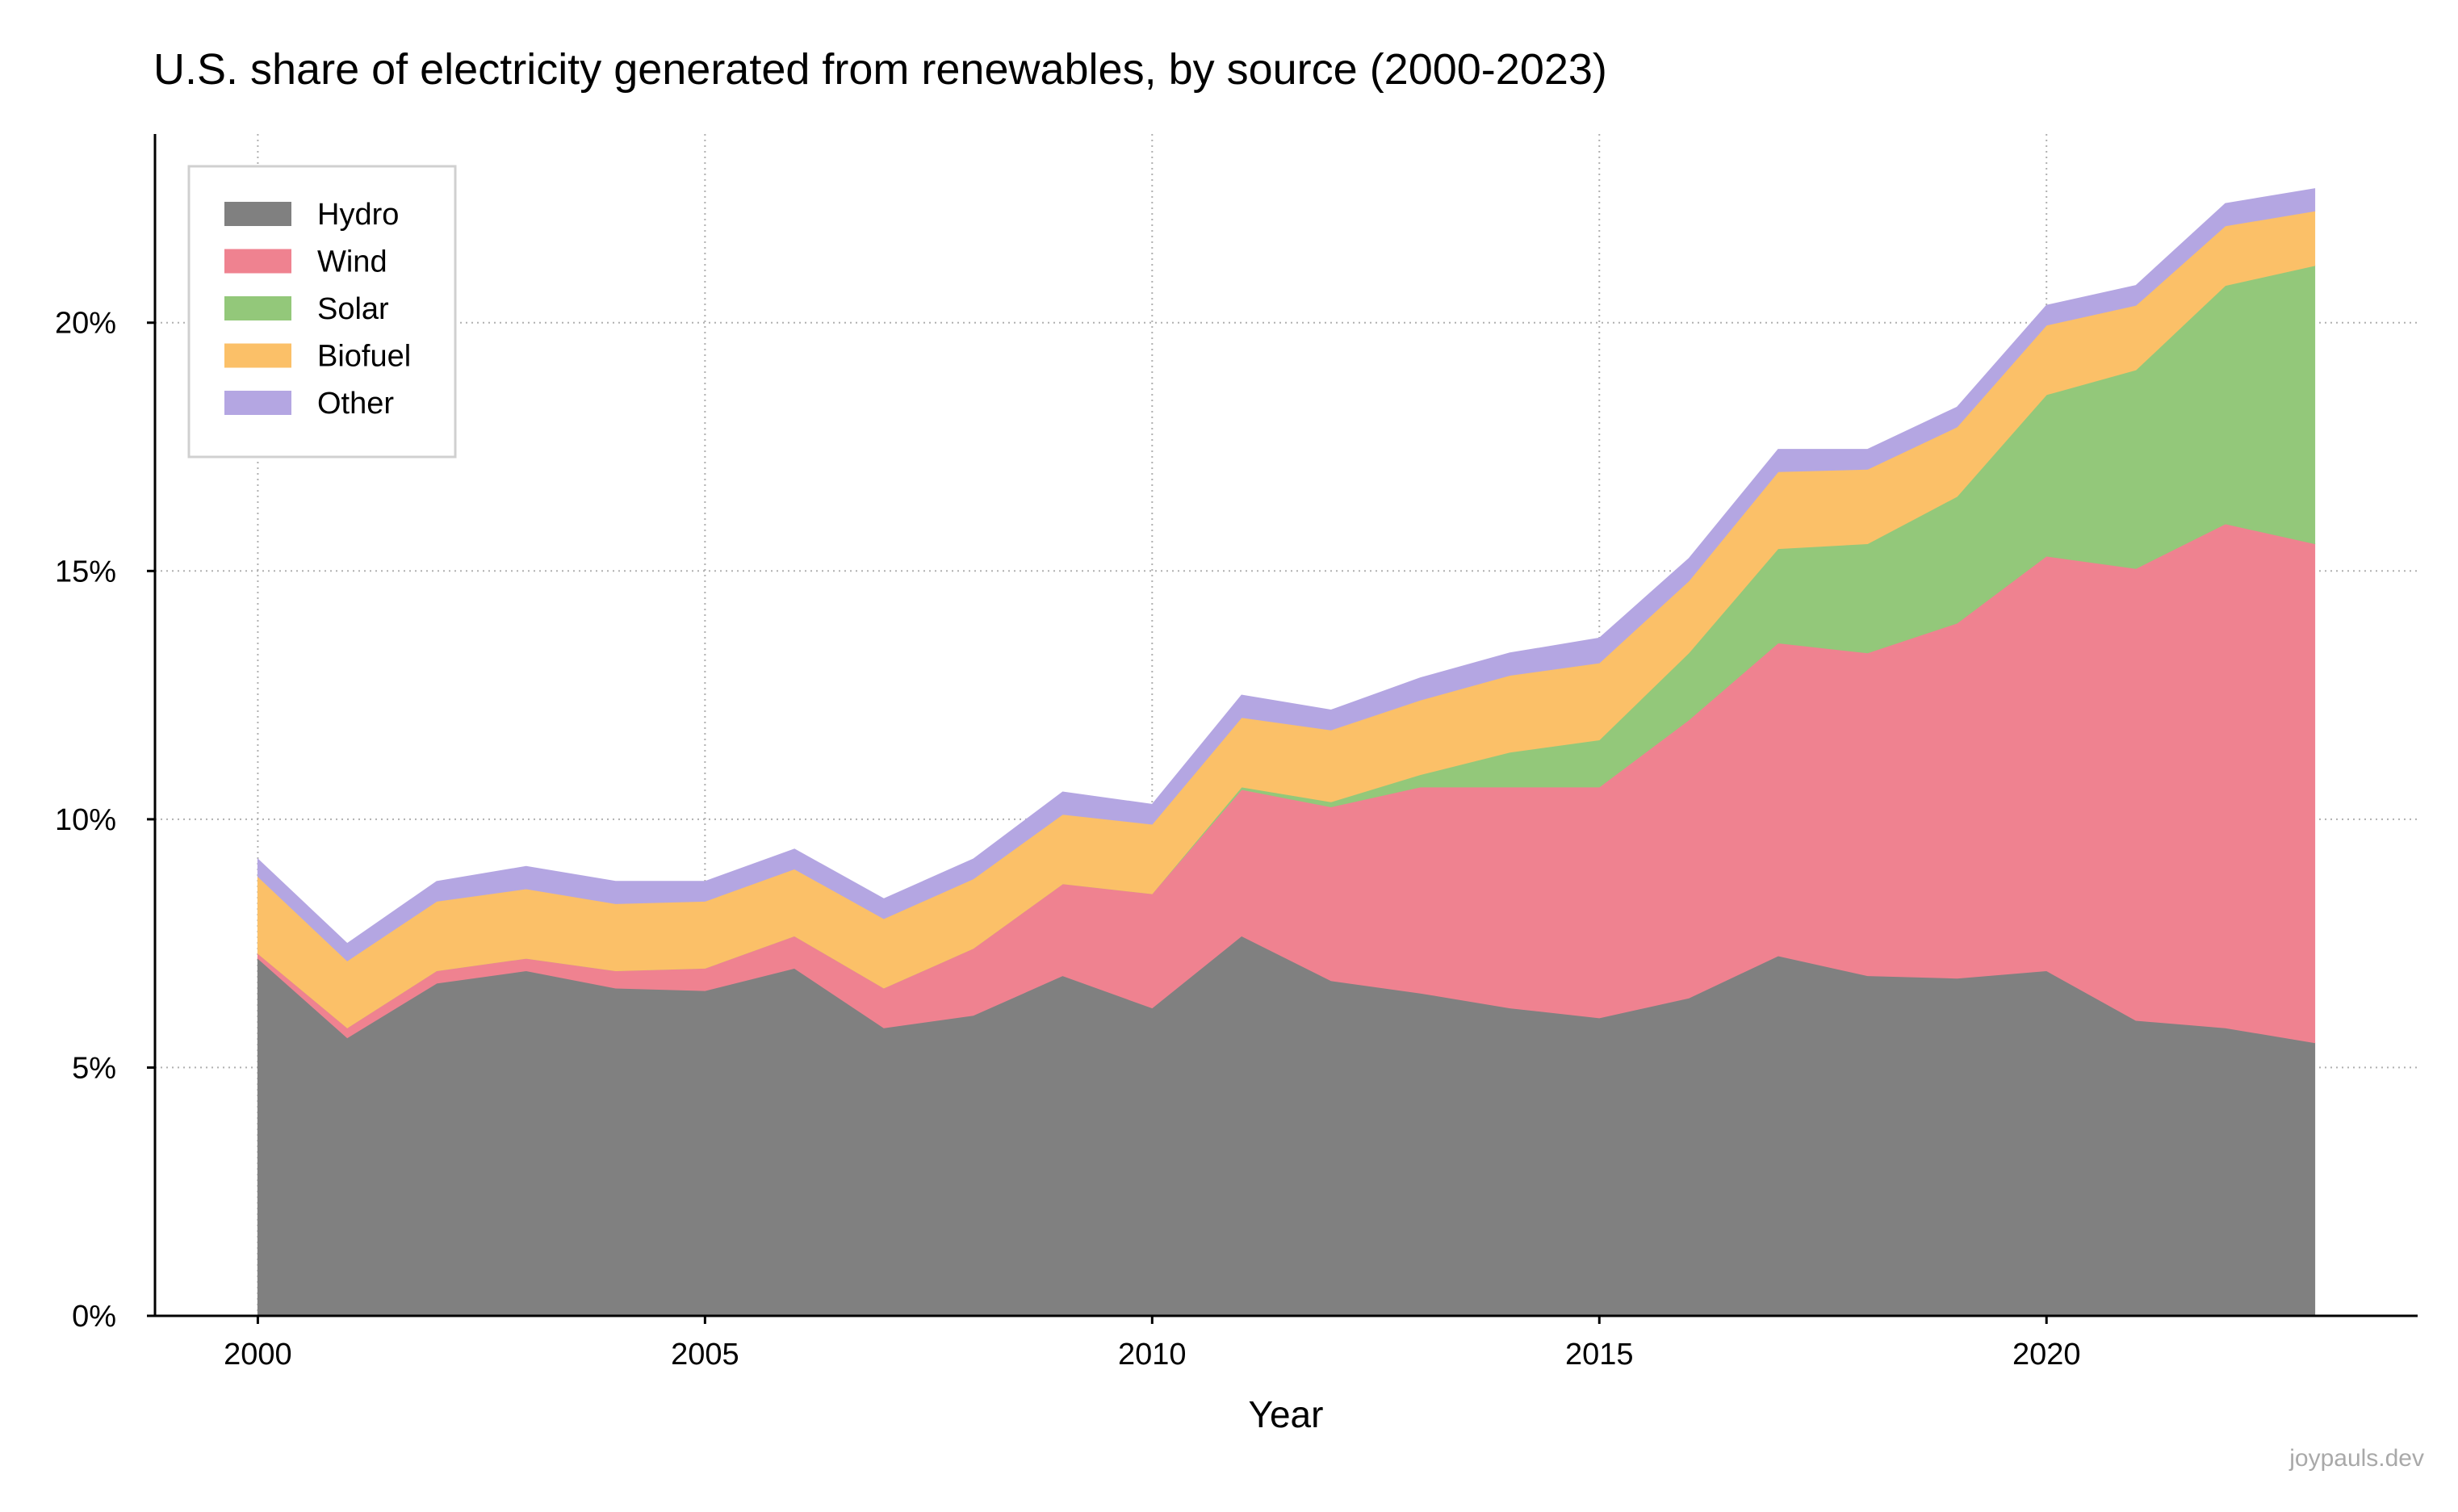 This screenshot has width=2458, height=1512. Describe the element at coordinates (358, 215) in the screenshot. I see `legend-label-hydro: Hydro` at that location.